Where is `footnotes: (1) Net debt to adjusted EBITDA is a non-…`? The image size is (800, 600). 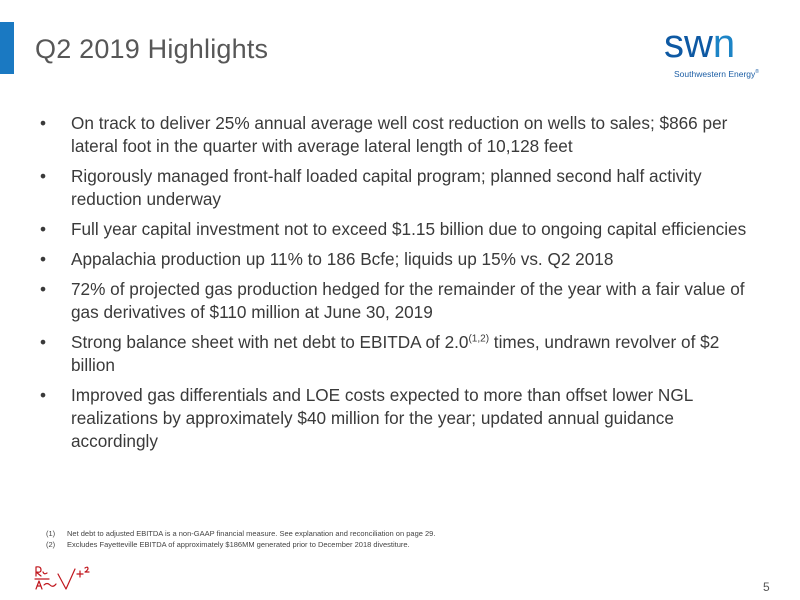
footnotes: (1) Net debt to adjusted EBITDA is a non-… is located at coordinates (240, 539).